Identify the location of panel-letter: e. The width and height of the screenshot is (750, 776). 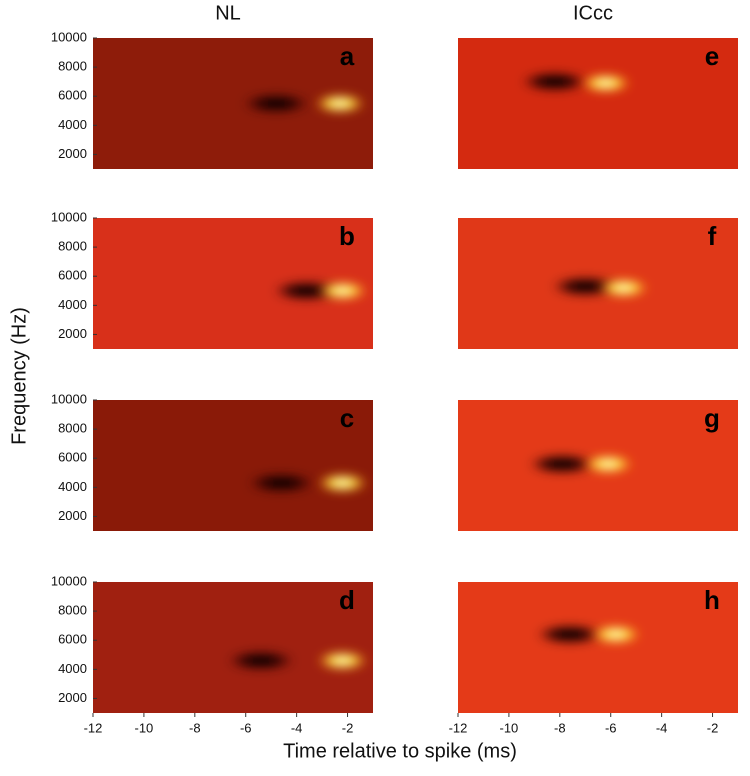
(712, 56).